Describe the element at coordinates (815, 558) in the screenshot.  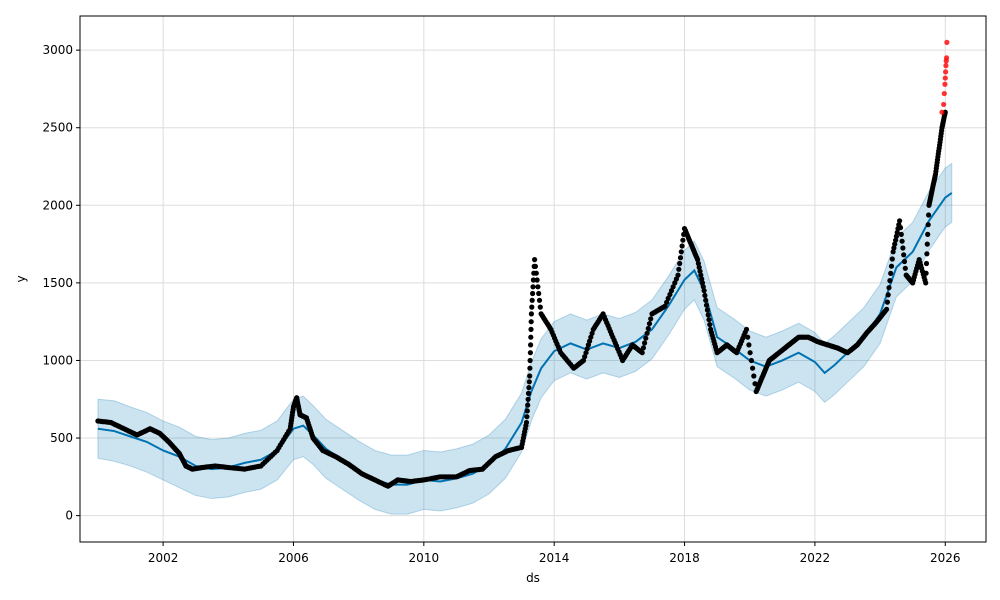
I see `x-tick-label: 2022` at that location.